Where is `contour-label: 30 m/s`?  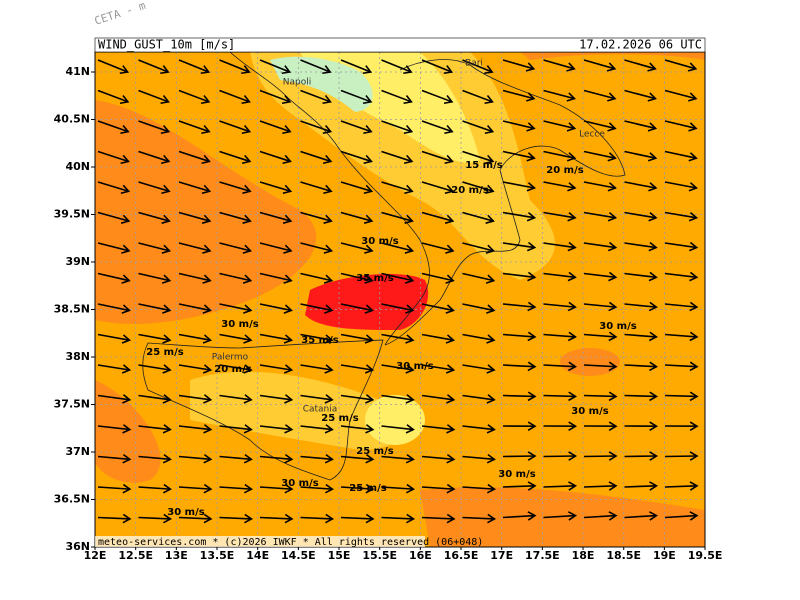 contour-label: 30 m/s is located at coordinates (589, 411).